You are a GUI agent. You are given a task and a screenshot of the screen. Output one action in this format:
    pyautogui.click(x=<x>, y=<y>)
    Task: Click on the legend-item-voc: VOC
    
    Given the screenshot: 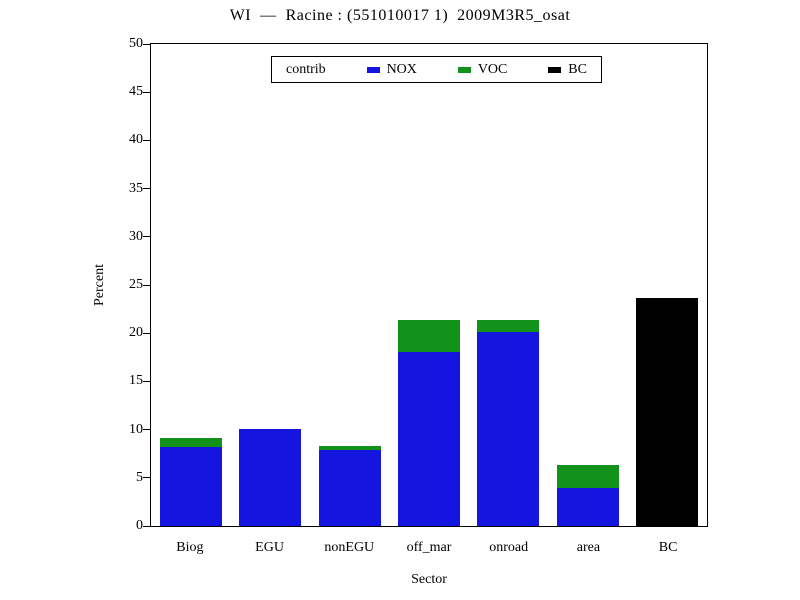 What is the action you would take?
    pyautogui.click(x=482, y=69)
    